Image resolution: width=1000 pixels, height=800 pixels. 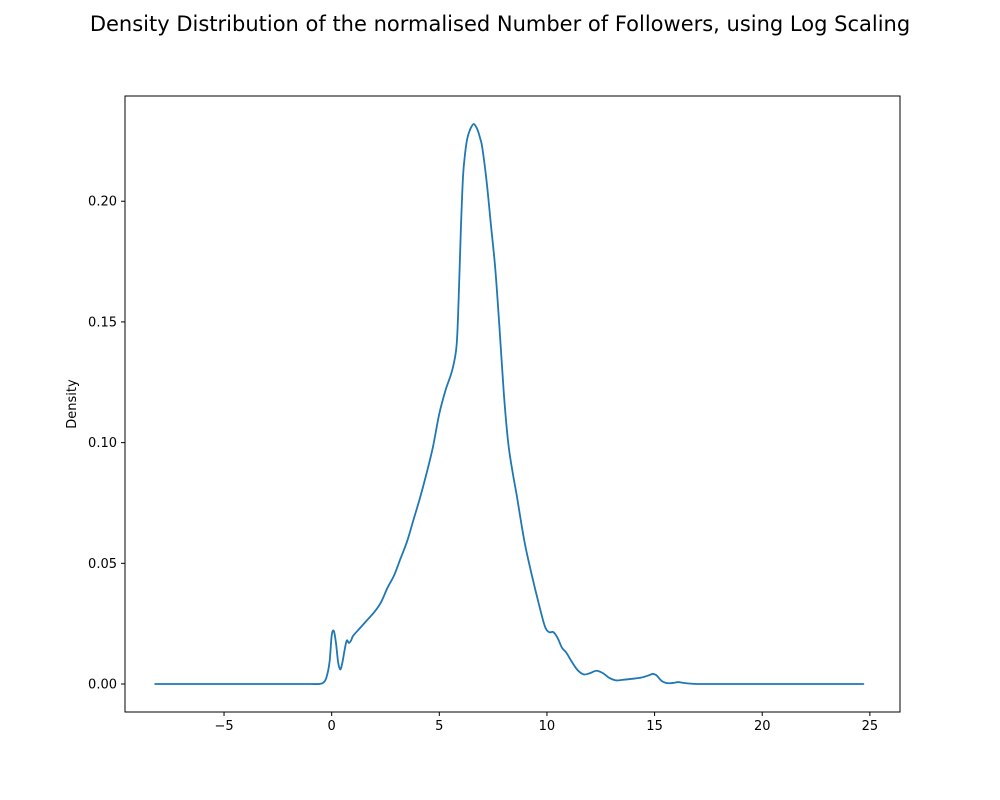 What do you see at coordinates (102, 685) in the screenshot?
I see `y-tick-label: 0.00` at bounding box center [102, 685].